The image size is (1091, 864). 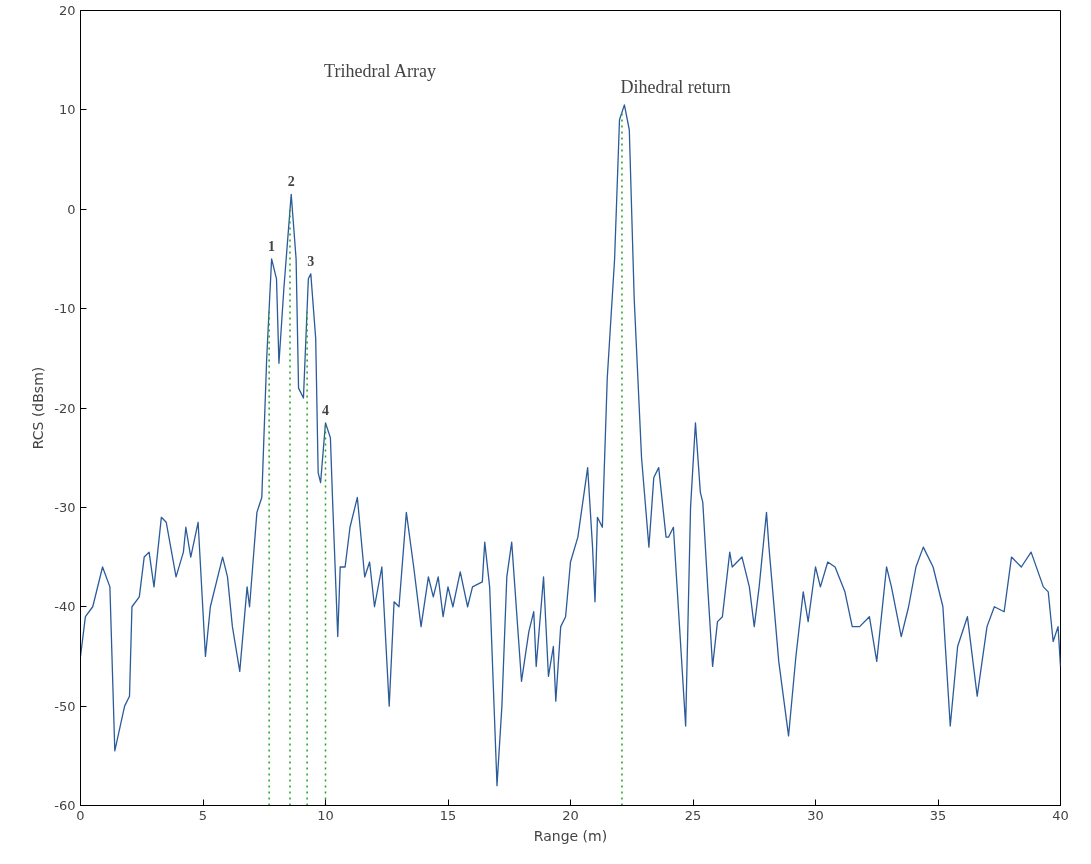 What do you see at coordinates (1060, 815) in the screenshot?
I see `x-tick-label: 40` at bounding box center [1060, 815].